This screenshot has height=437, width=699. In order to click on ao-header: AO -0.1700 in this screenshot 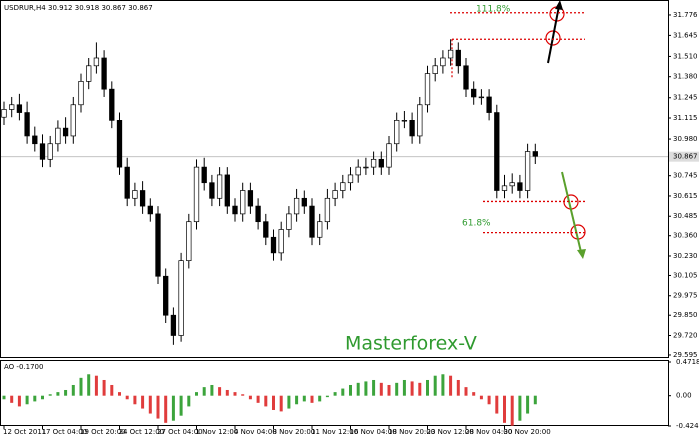, I will do `click(23, 367)`.